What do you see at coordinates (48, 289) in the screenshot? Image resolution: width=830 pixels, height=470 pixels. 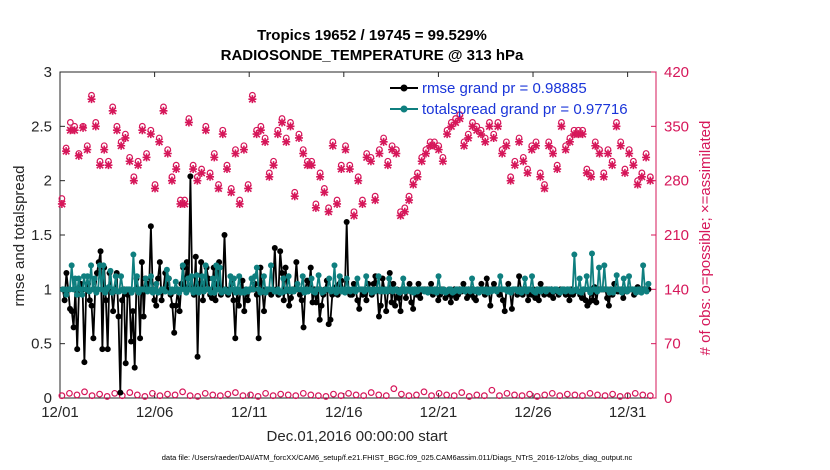 I see `y-tick-label-left: 1` at bounding box center [48, 289].